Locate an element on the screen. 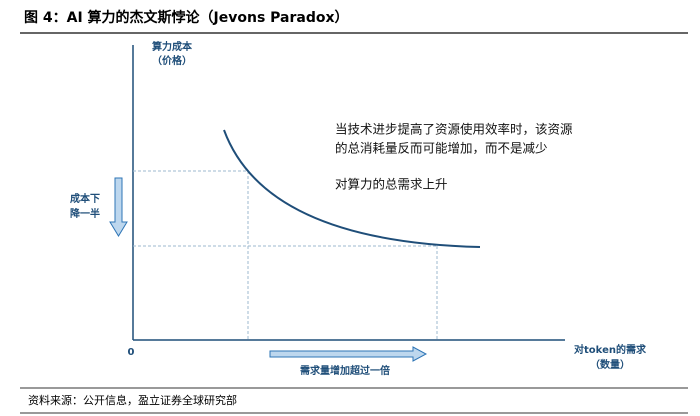 Image resolution: width=700 pixels, height=416 pixels. y-axis-label: 算力成本 is located at coordinates (172, 46).